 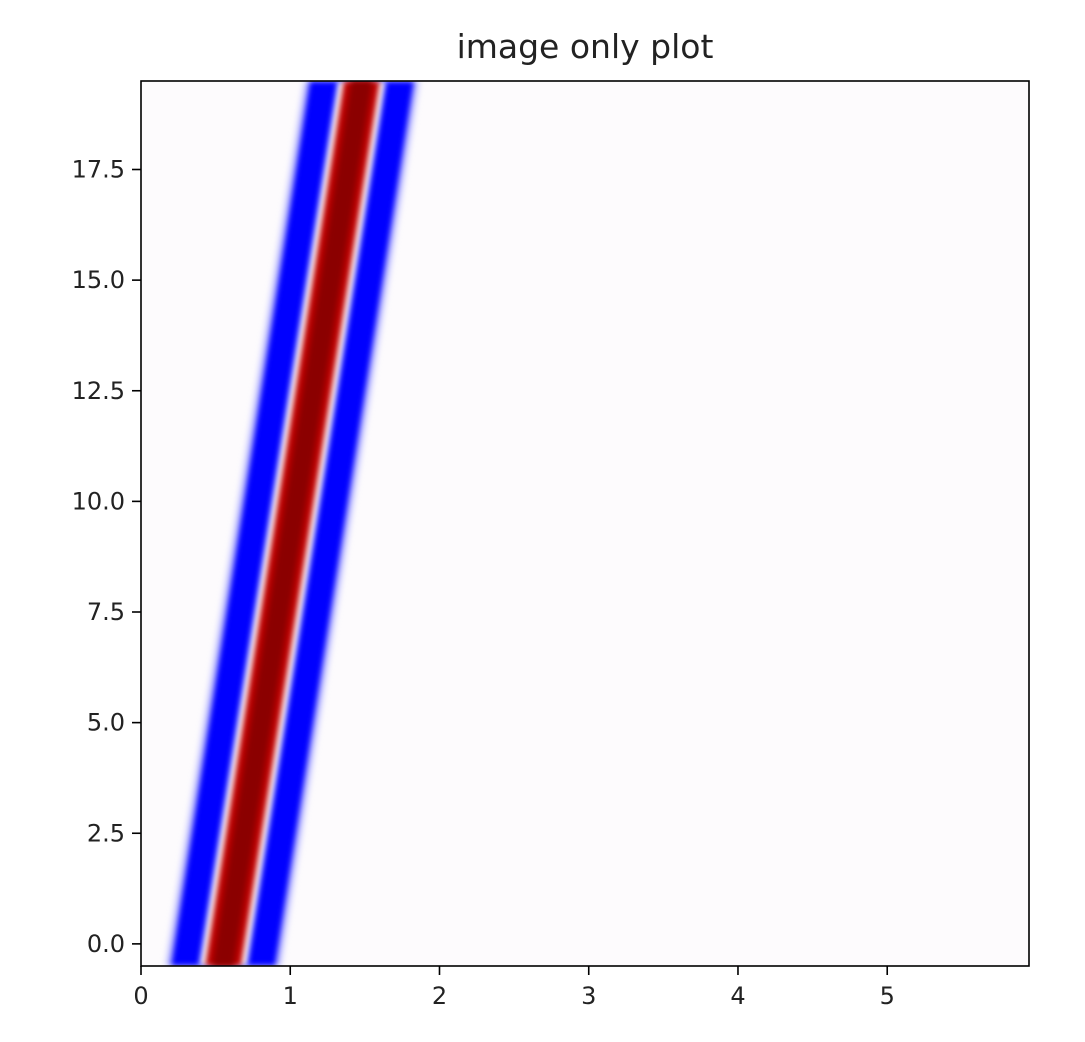 I want to click on y-tick-label: 15.0, so click(x=98, y=280).